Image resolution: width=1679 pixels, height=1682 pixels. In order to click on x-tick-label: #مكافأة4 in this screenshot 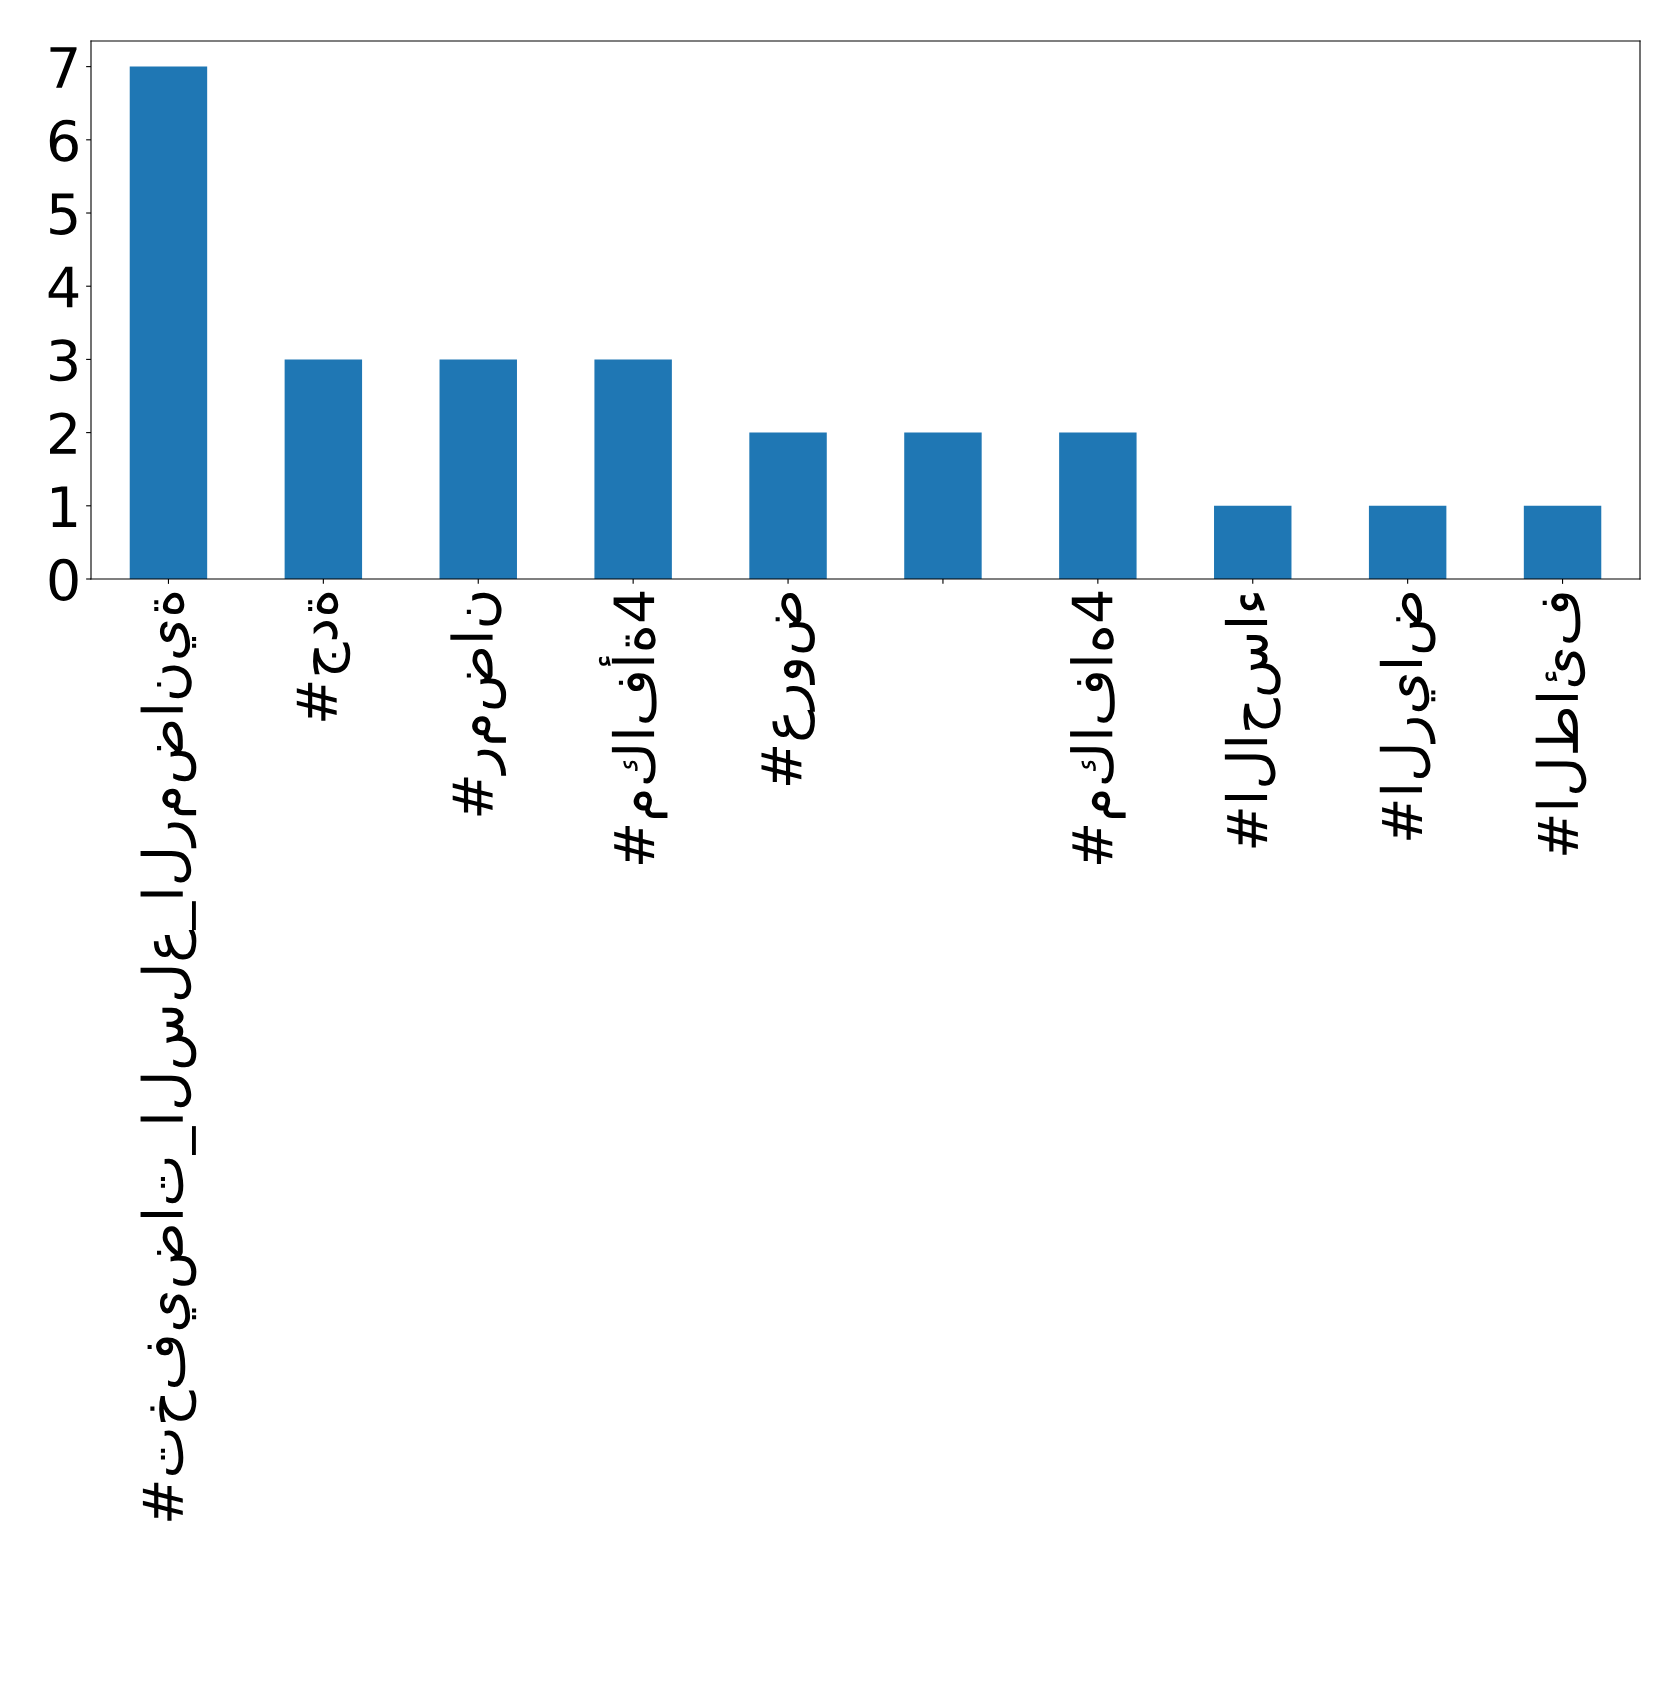, I will do `click(633, 728)`.